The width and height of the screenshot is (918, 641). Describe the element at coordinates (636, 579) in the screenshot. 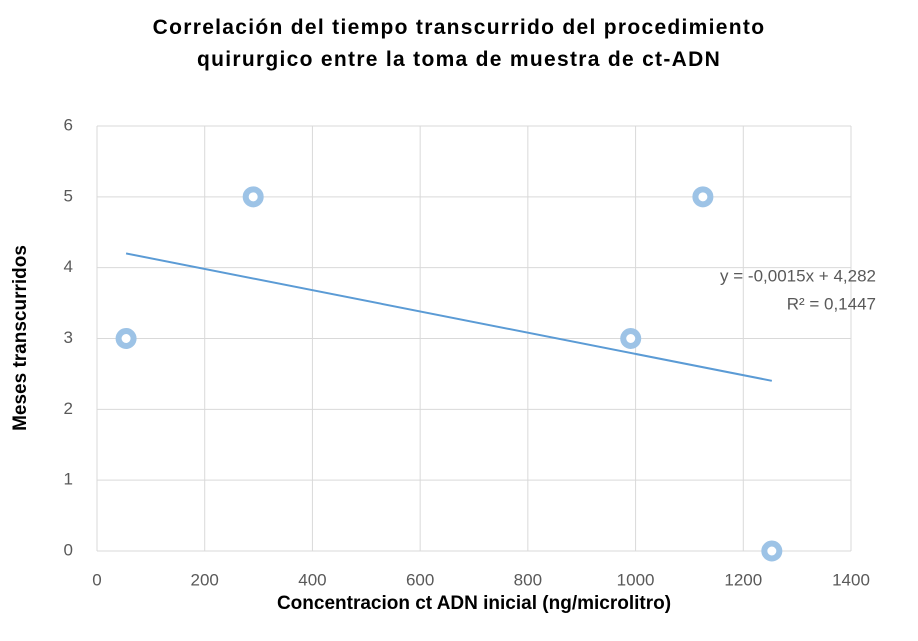

I see `x-tick-label: 1000` at that location.